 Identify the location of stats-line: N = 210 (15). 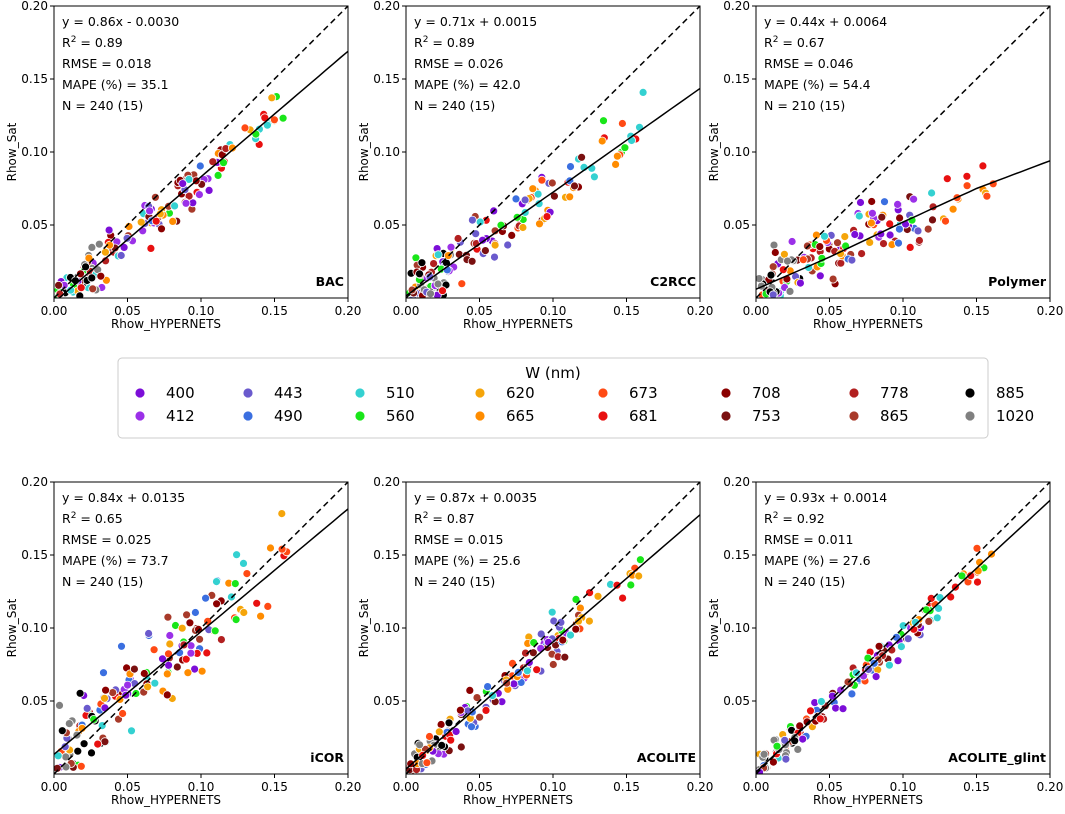
(804, 105).